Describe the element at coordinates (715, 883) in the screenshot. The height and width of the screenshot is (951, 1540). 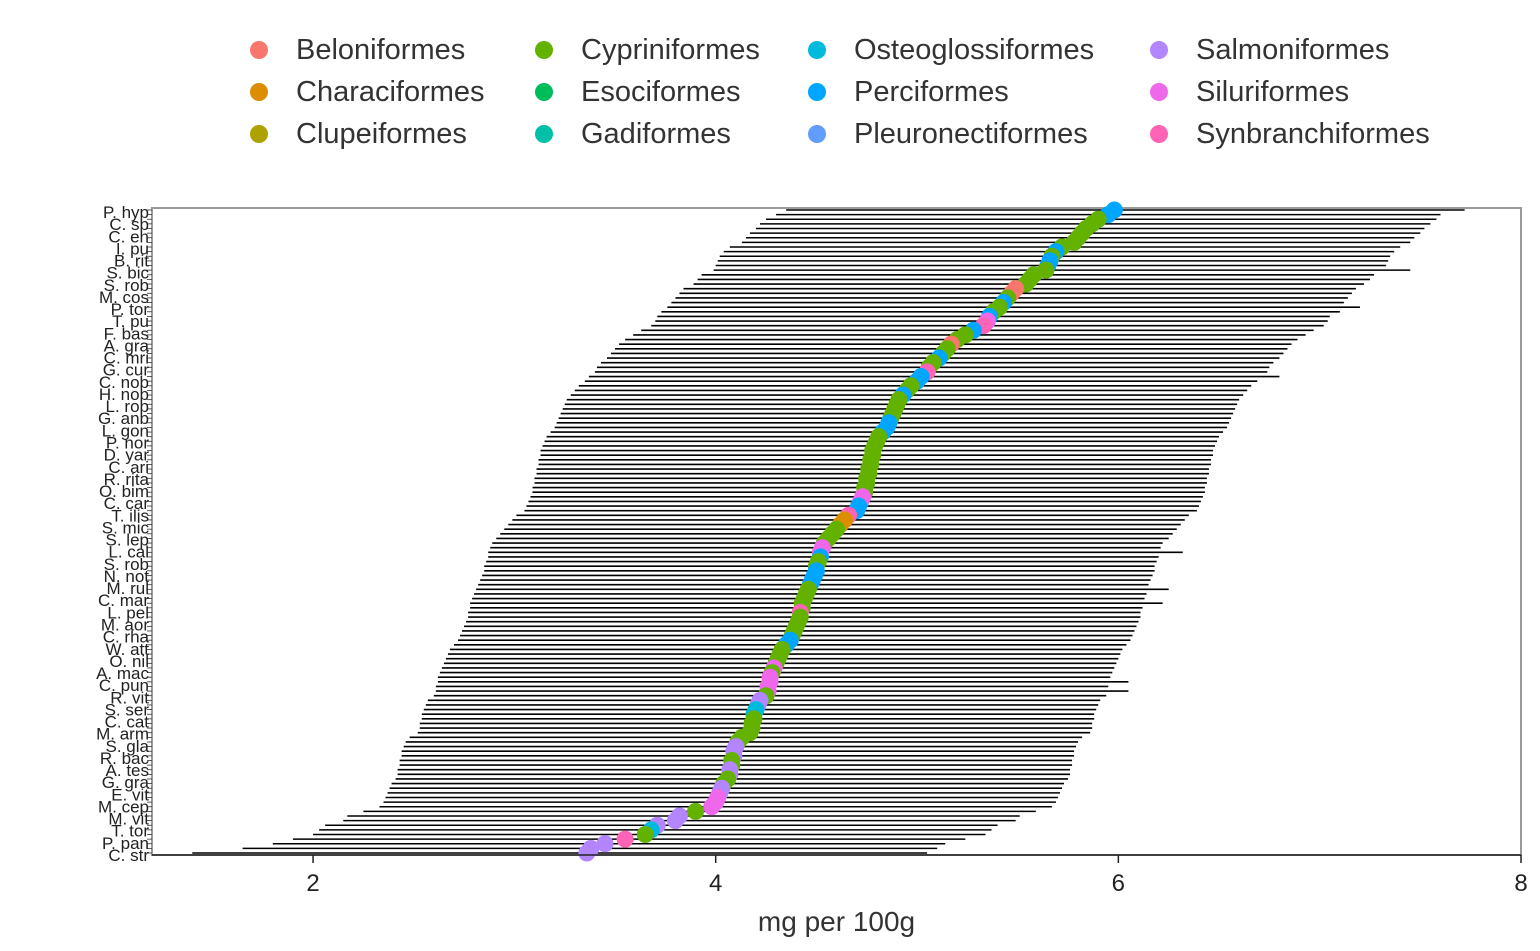
I see `x-tick-label: 4` at that location.